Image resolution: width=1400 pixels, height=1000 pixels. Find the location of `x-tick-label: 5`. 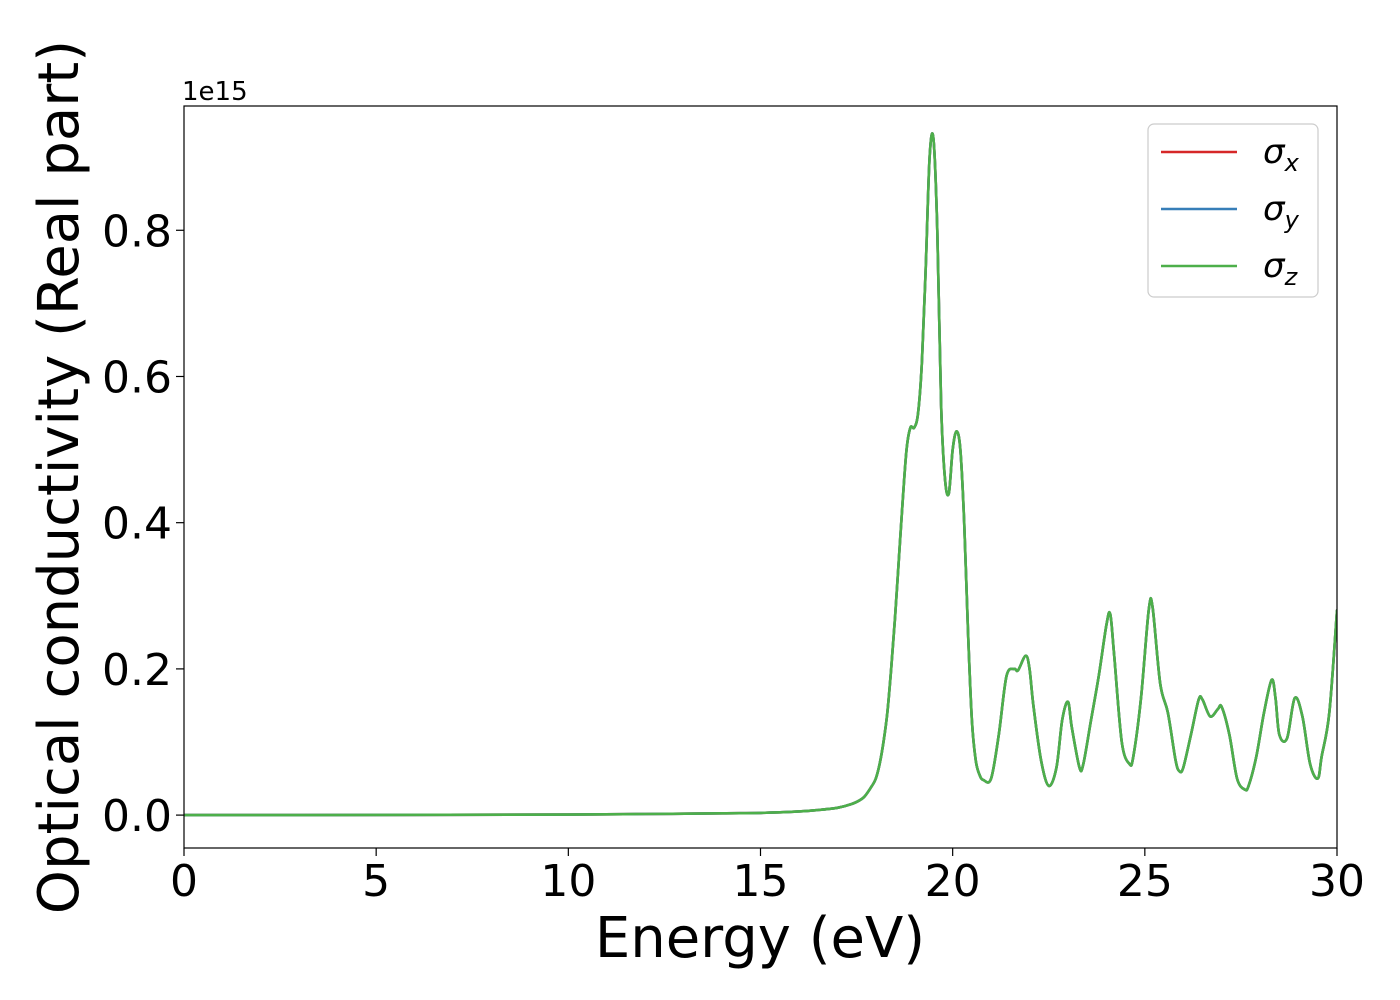

x-tick-label: 5 is located at coordinates (376, 881).